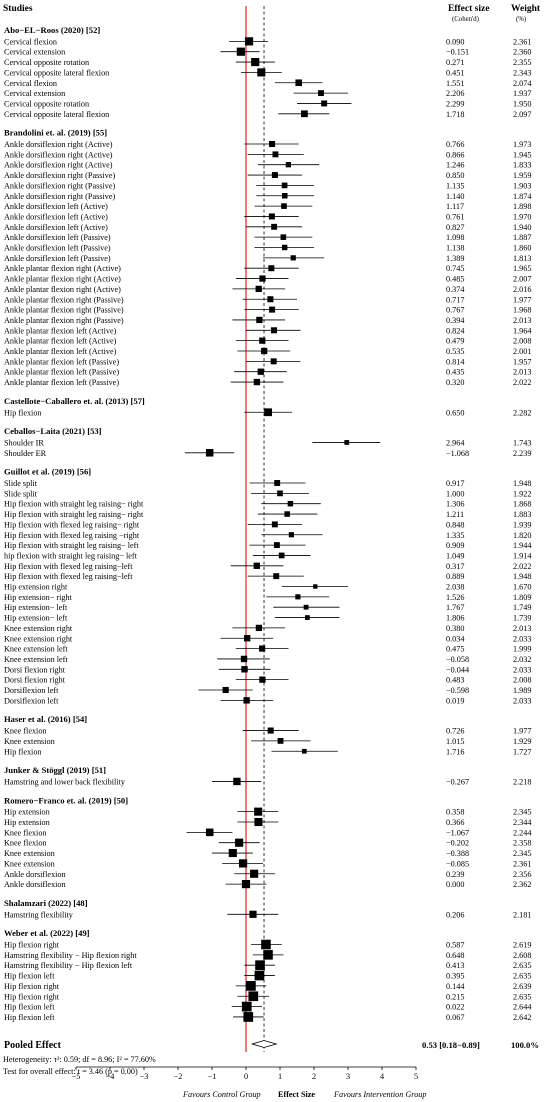 This screenshot has width=550, height=1102. I want to click on effect-size-value: 0.090, so click(455, 41).